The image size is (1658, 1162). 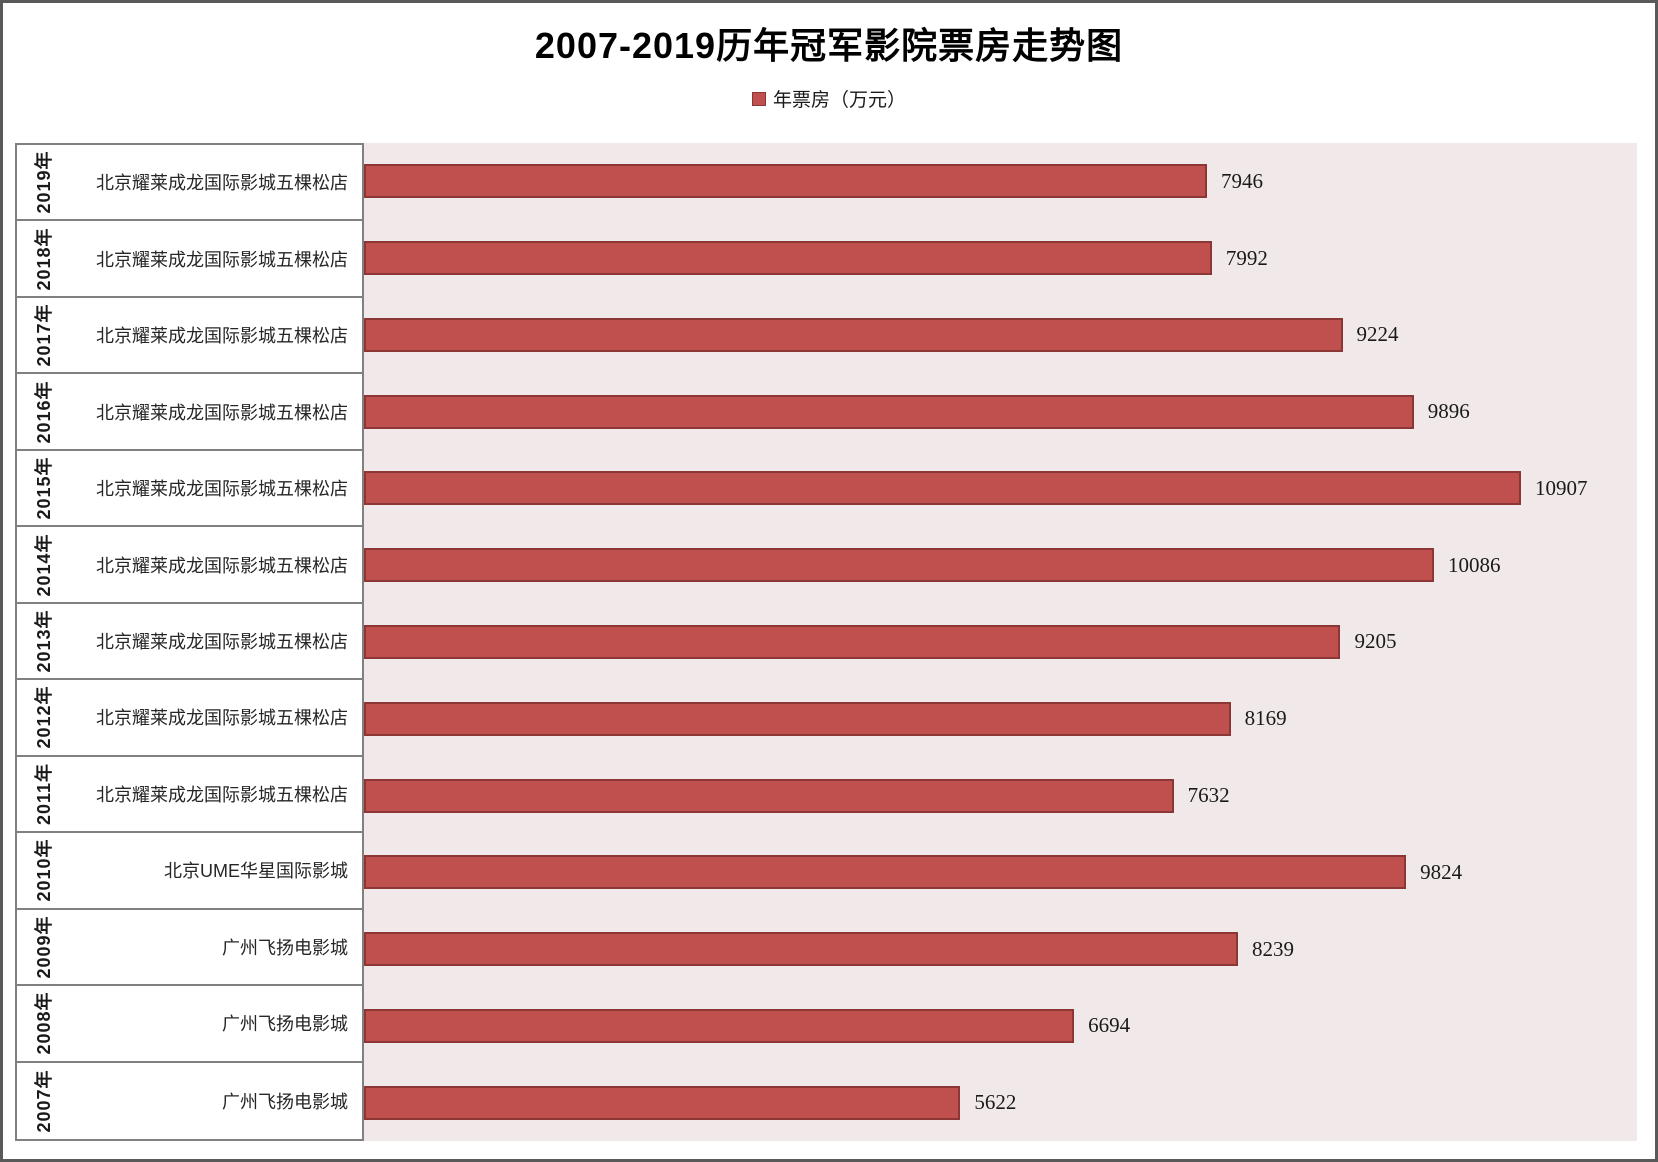 I want to click on year-tick-label: 2008年, so click(x=44, y=1023).